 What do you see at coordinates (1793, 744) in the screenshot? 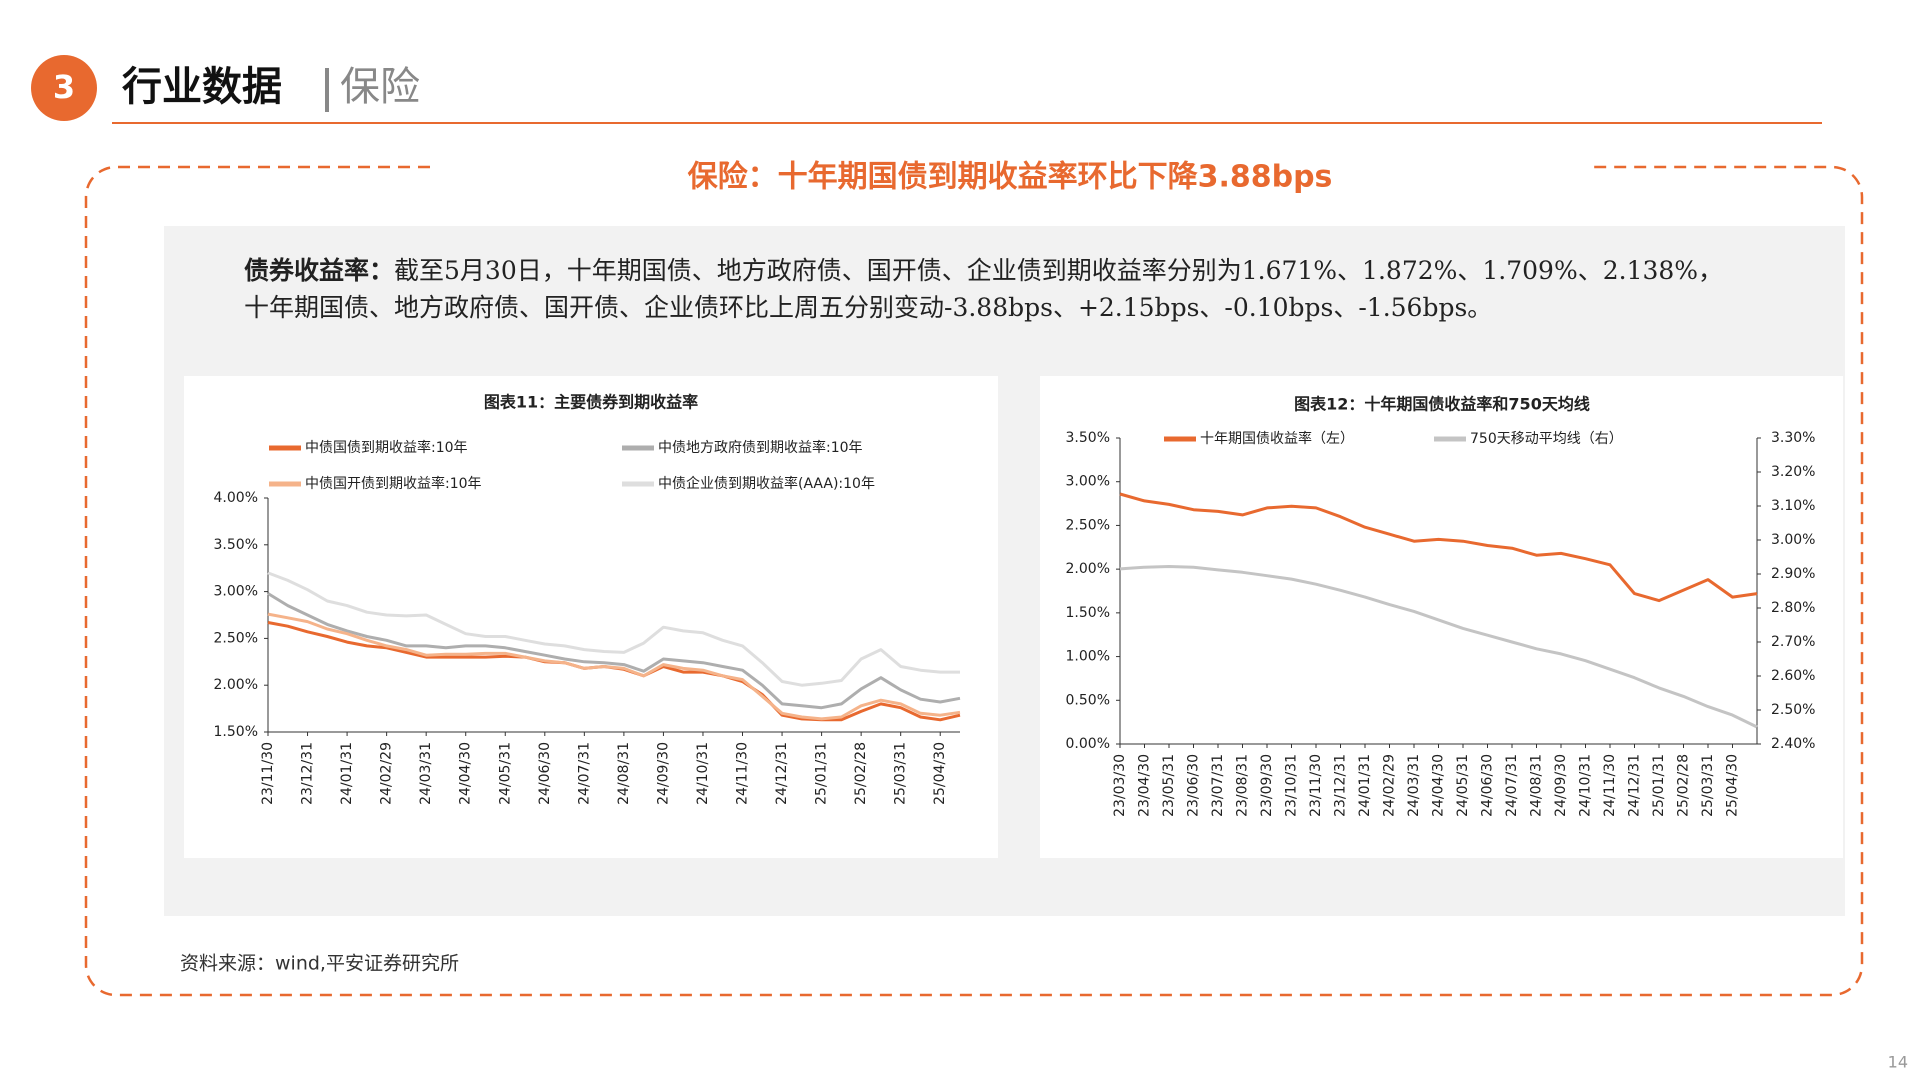
I see `y2-tick-label: 2.40%` at bounding box center [1793, 744].